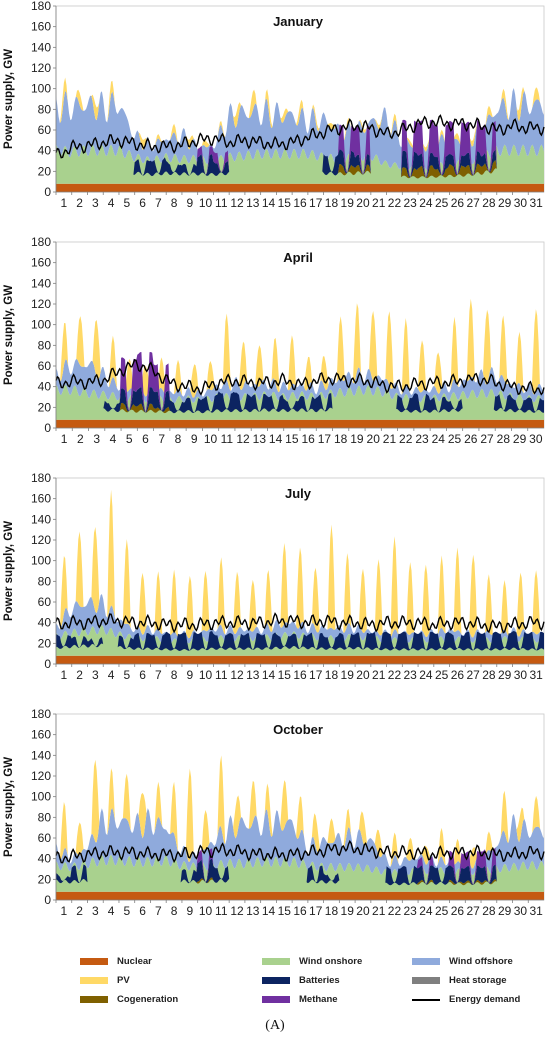  I want to click on x-tick-label: 4, so click(111, 911).